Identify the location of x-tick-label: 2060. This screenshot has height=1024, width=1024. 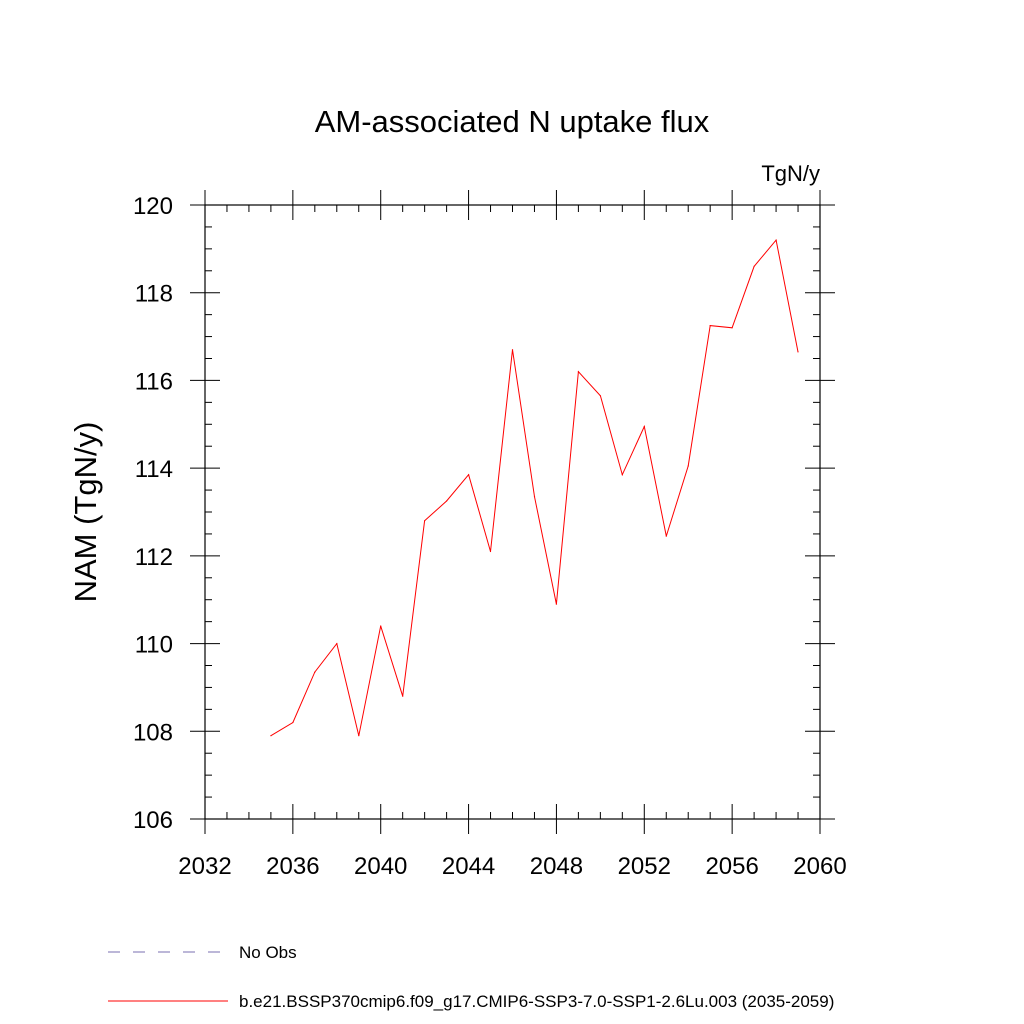
(819, 866).